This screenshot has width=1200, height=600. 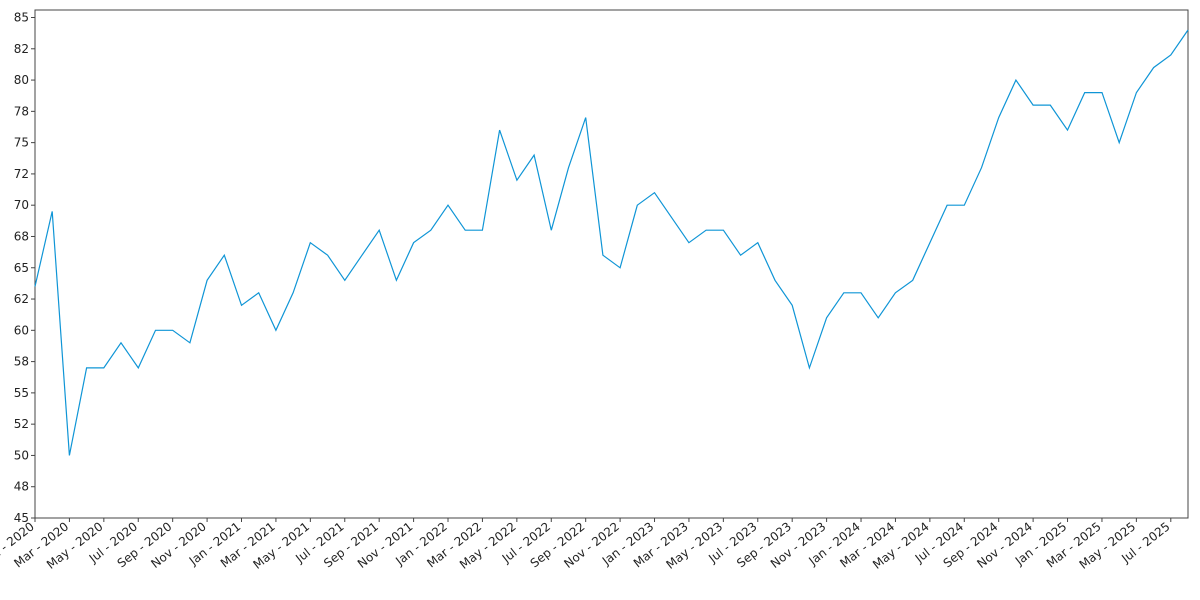 What do you see at coordinates (21, 424) in the screenshot?
I see `y-tick-label: 52` at bounding box center [21, 424].